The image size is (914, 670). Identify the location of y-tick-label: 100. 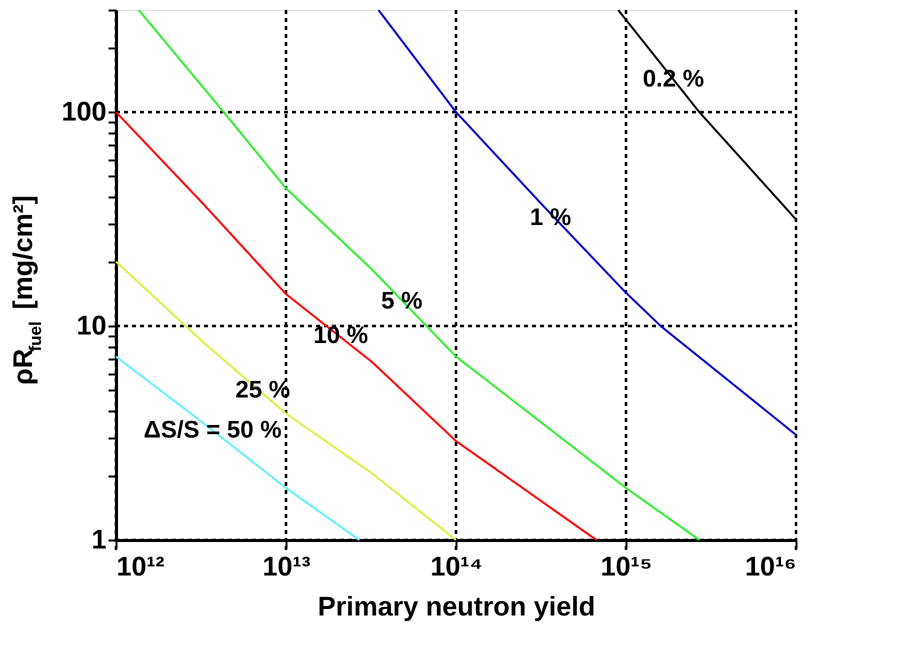
(83, 111).